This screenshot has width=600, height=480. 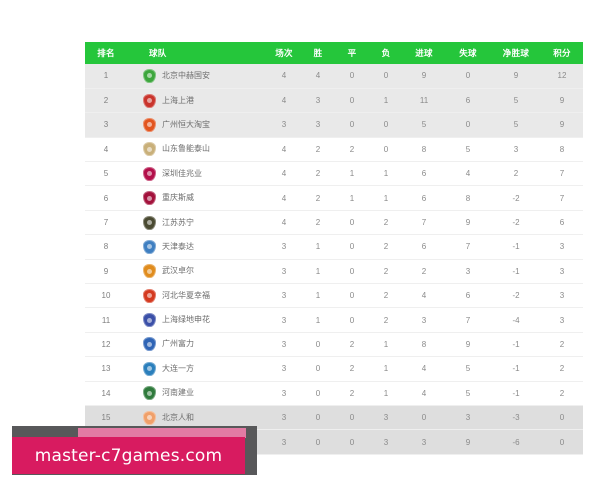 What do you see at coordinates (197, 393) in the screenshot?
I see `cell-team: 河南建业` at bounding box center [197, 393].